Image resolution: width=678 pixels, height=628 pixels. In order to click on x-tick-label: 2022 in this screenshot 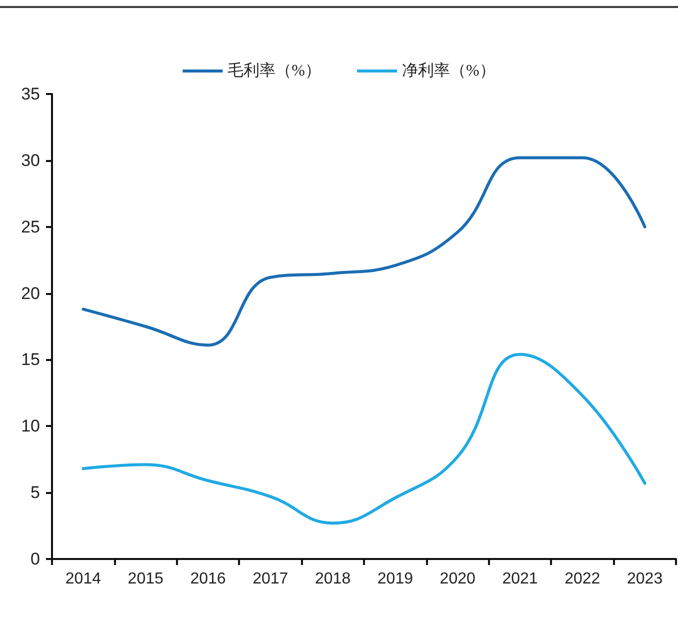, I will do `click(582, 579)`.